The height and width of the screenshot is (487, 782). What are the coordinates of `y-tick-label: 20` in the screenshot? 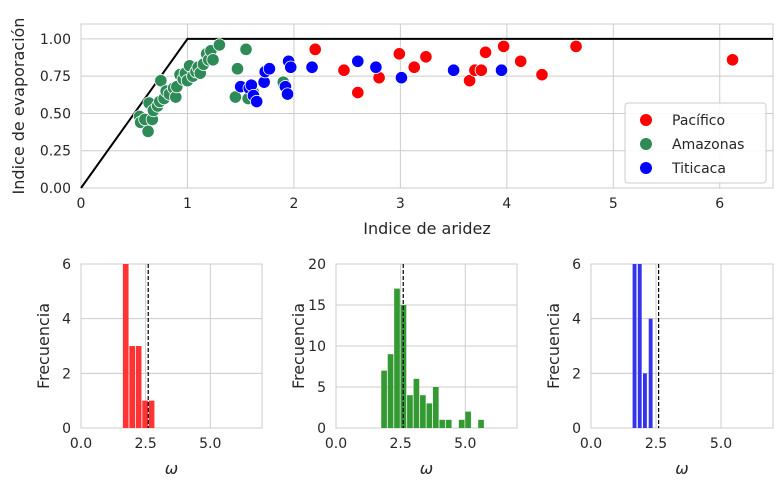 It's located at (317, 265).